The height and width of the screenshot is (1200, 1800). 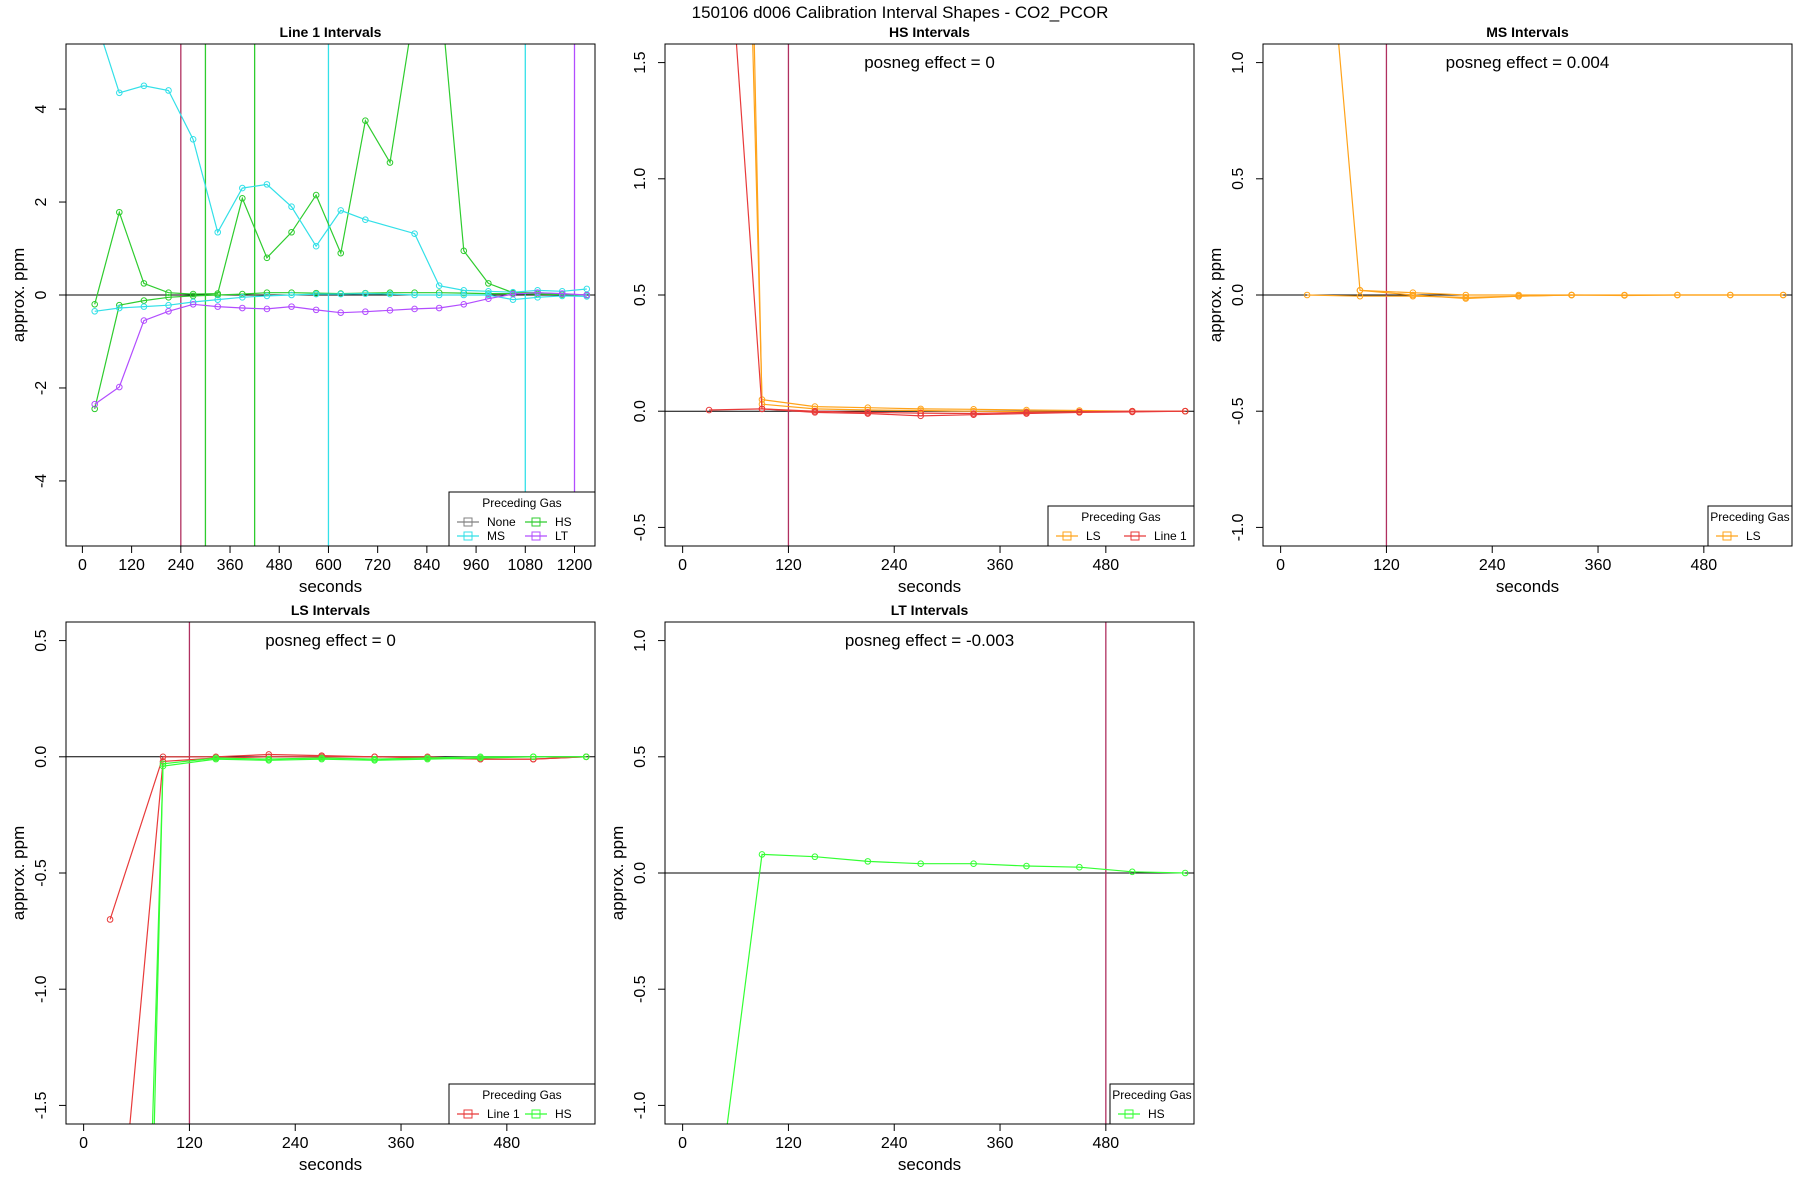 I want to click on x-axis-label: seconds, so click(x=929, y=586).